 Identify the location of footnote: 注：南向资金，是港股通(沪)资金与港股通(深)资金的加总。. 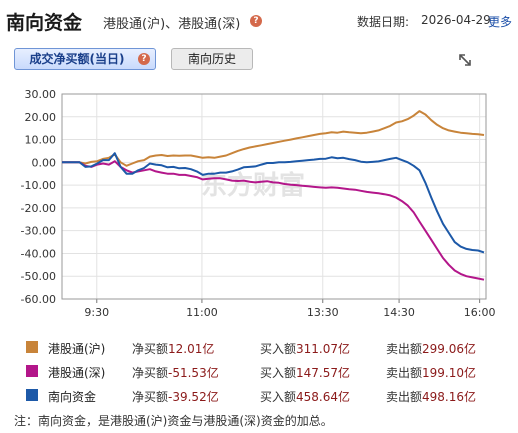
(173, 421).